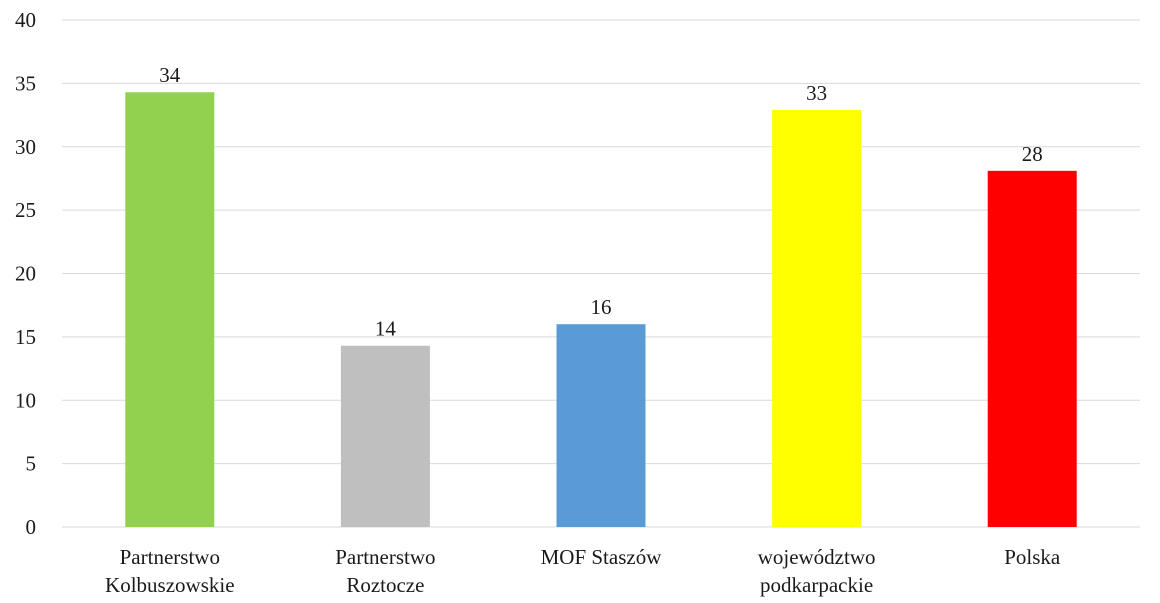  I want to click on category-label: Polska, so click(1032, 557).